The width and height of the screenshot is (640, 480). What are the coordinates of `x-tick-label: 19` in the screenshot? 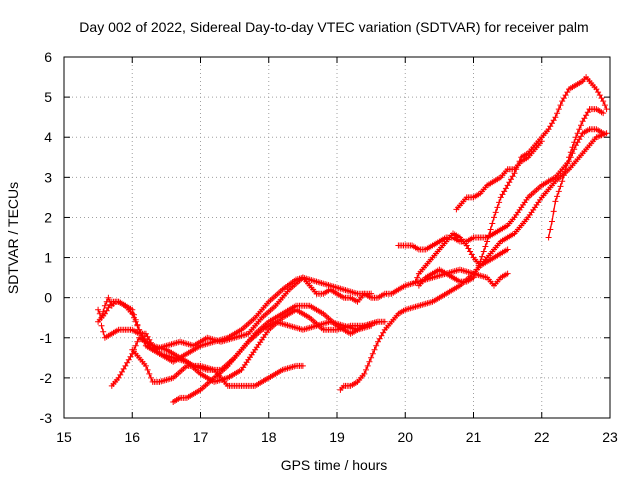 It's located at (337, 437).